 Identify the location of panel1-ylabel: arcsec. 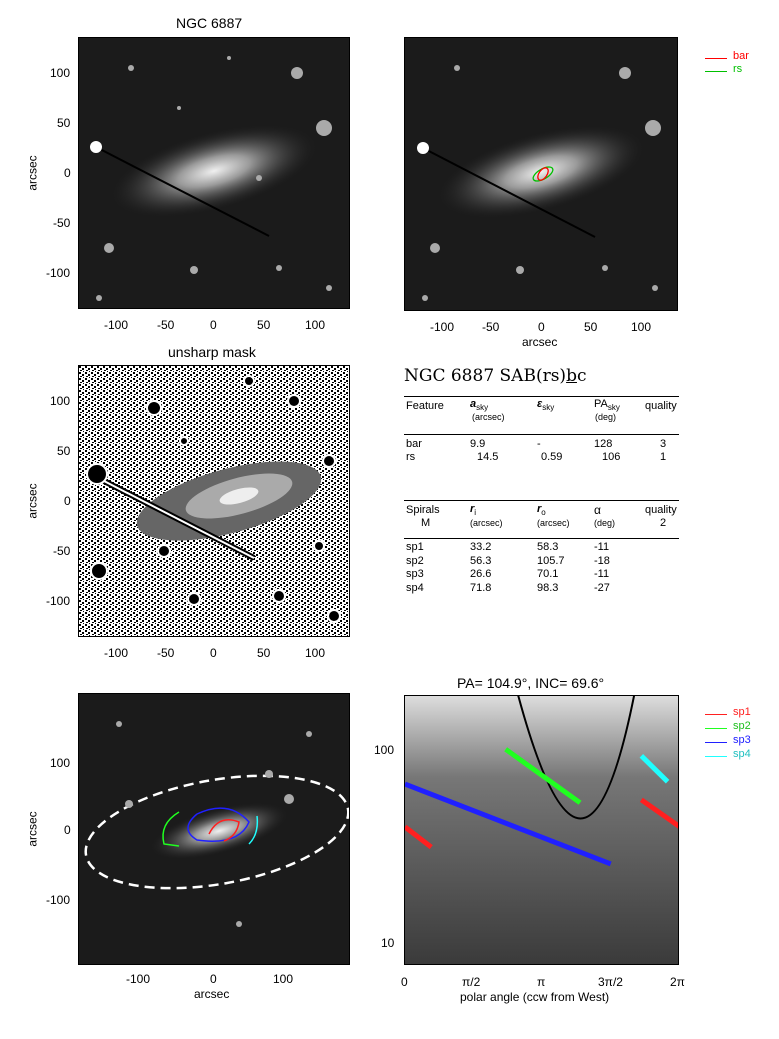
(32, 173).